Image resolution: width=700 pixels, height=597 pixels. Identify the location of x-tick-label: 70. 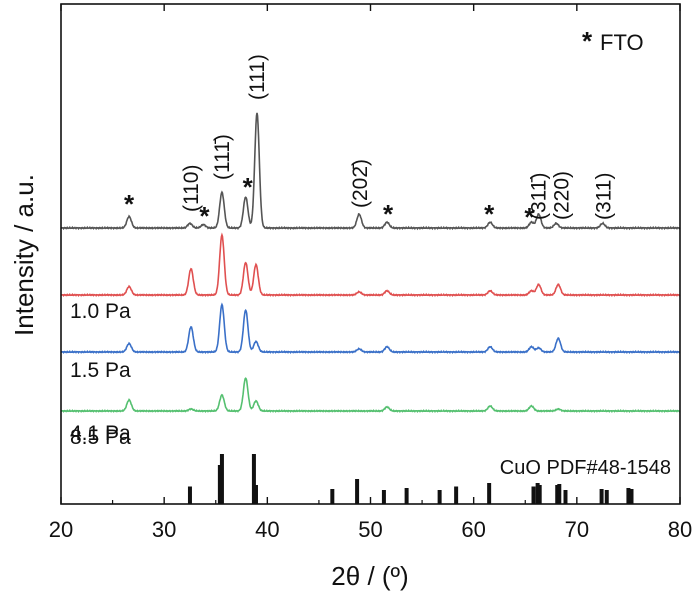
(577, 529).